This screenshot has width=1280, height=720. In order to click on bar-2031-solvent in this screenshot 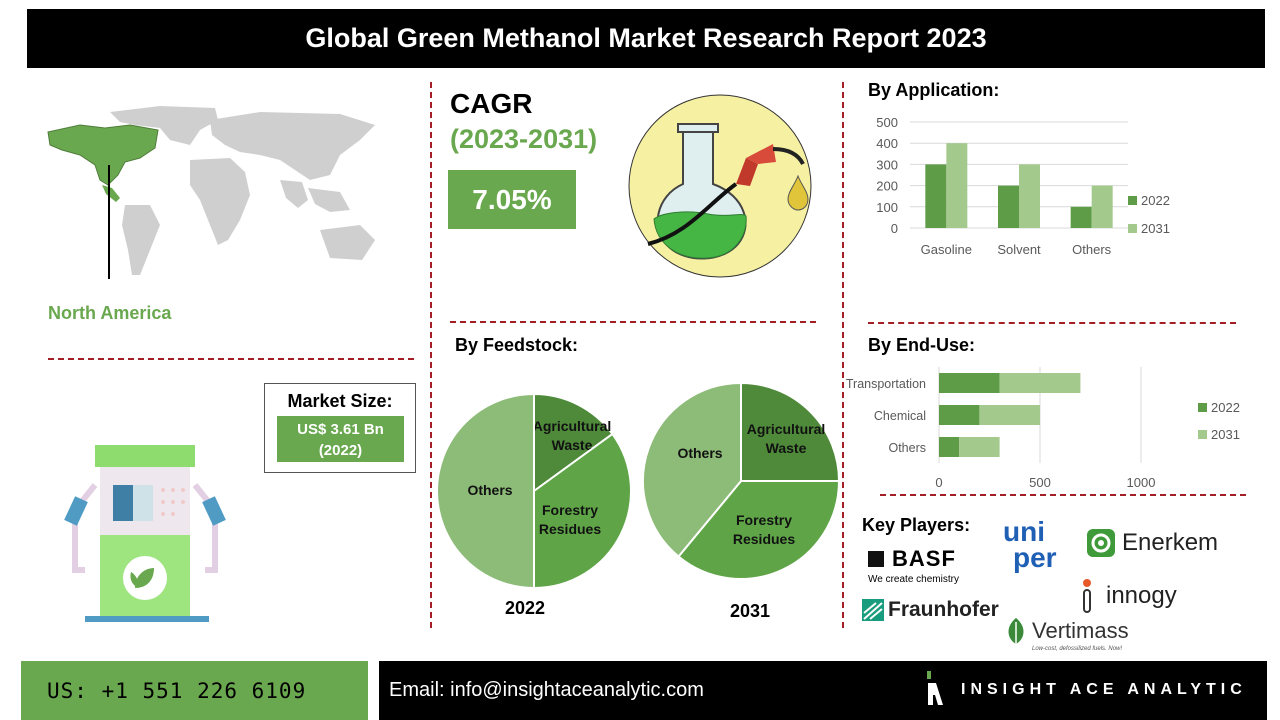, I will do `click(1029, 196)`.